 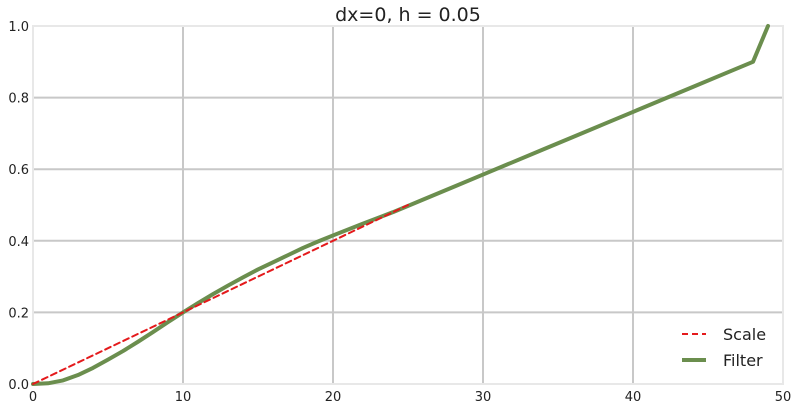 What do you see at coordinates (18, 27) in the screenshot?
I see `y-tick-label: 1.0` at bounding box center [18, 27].